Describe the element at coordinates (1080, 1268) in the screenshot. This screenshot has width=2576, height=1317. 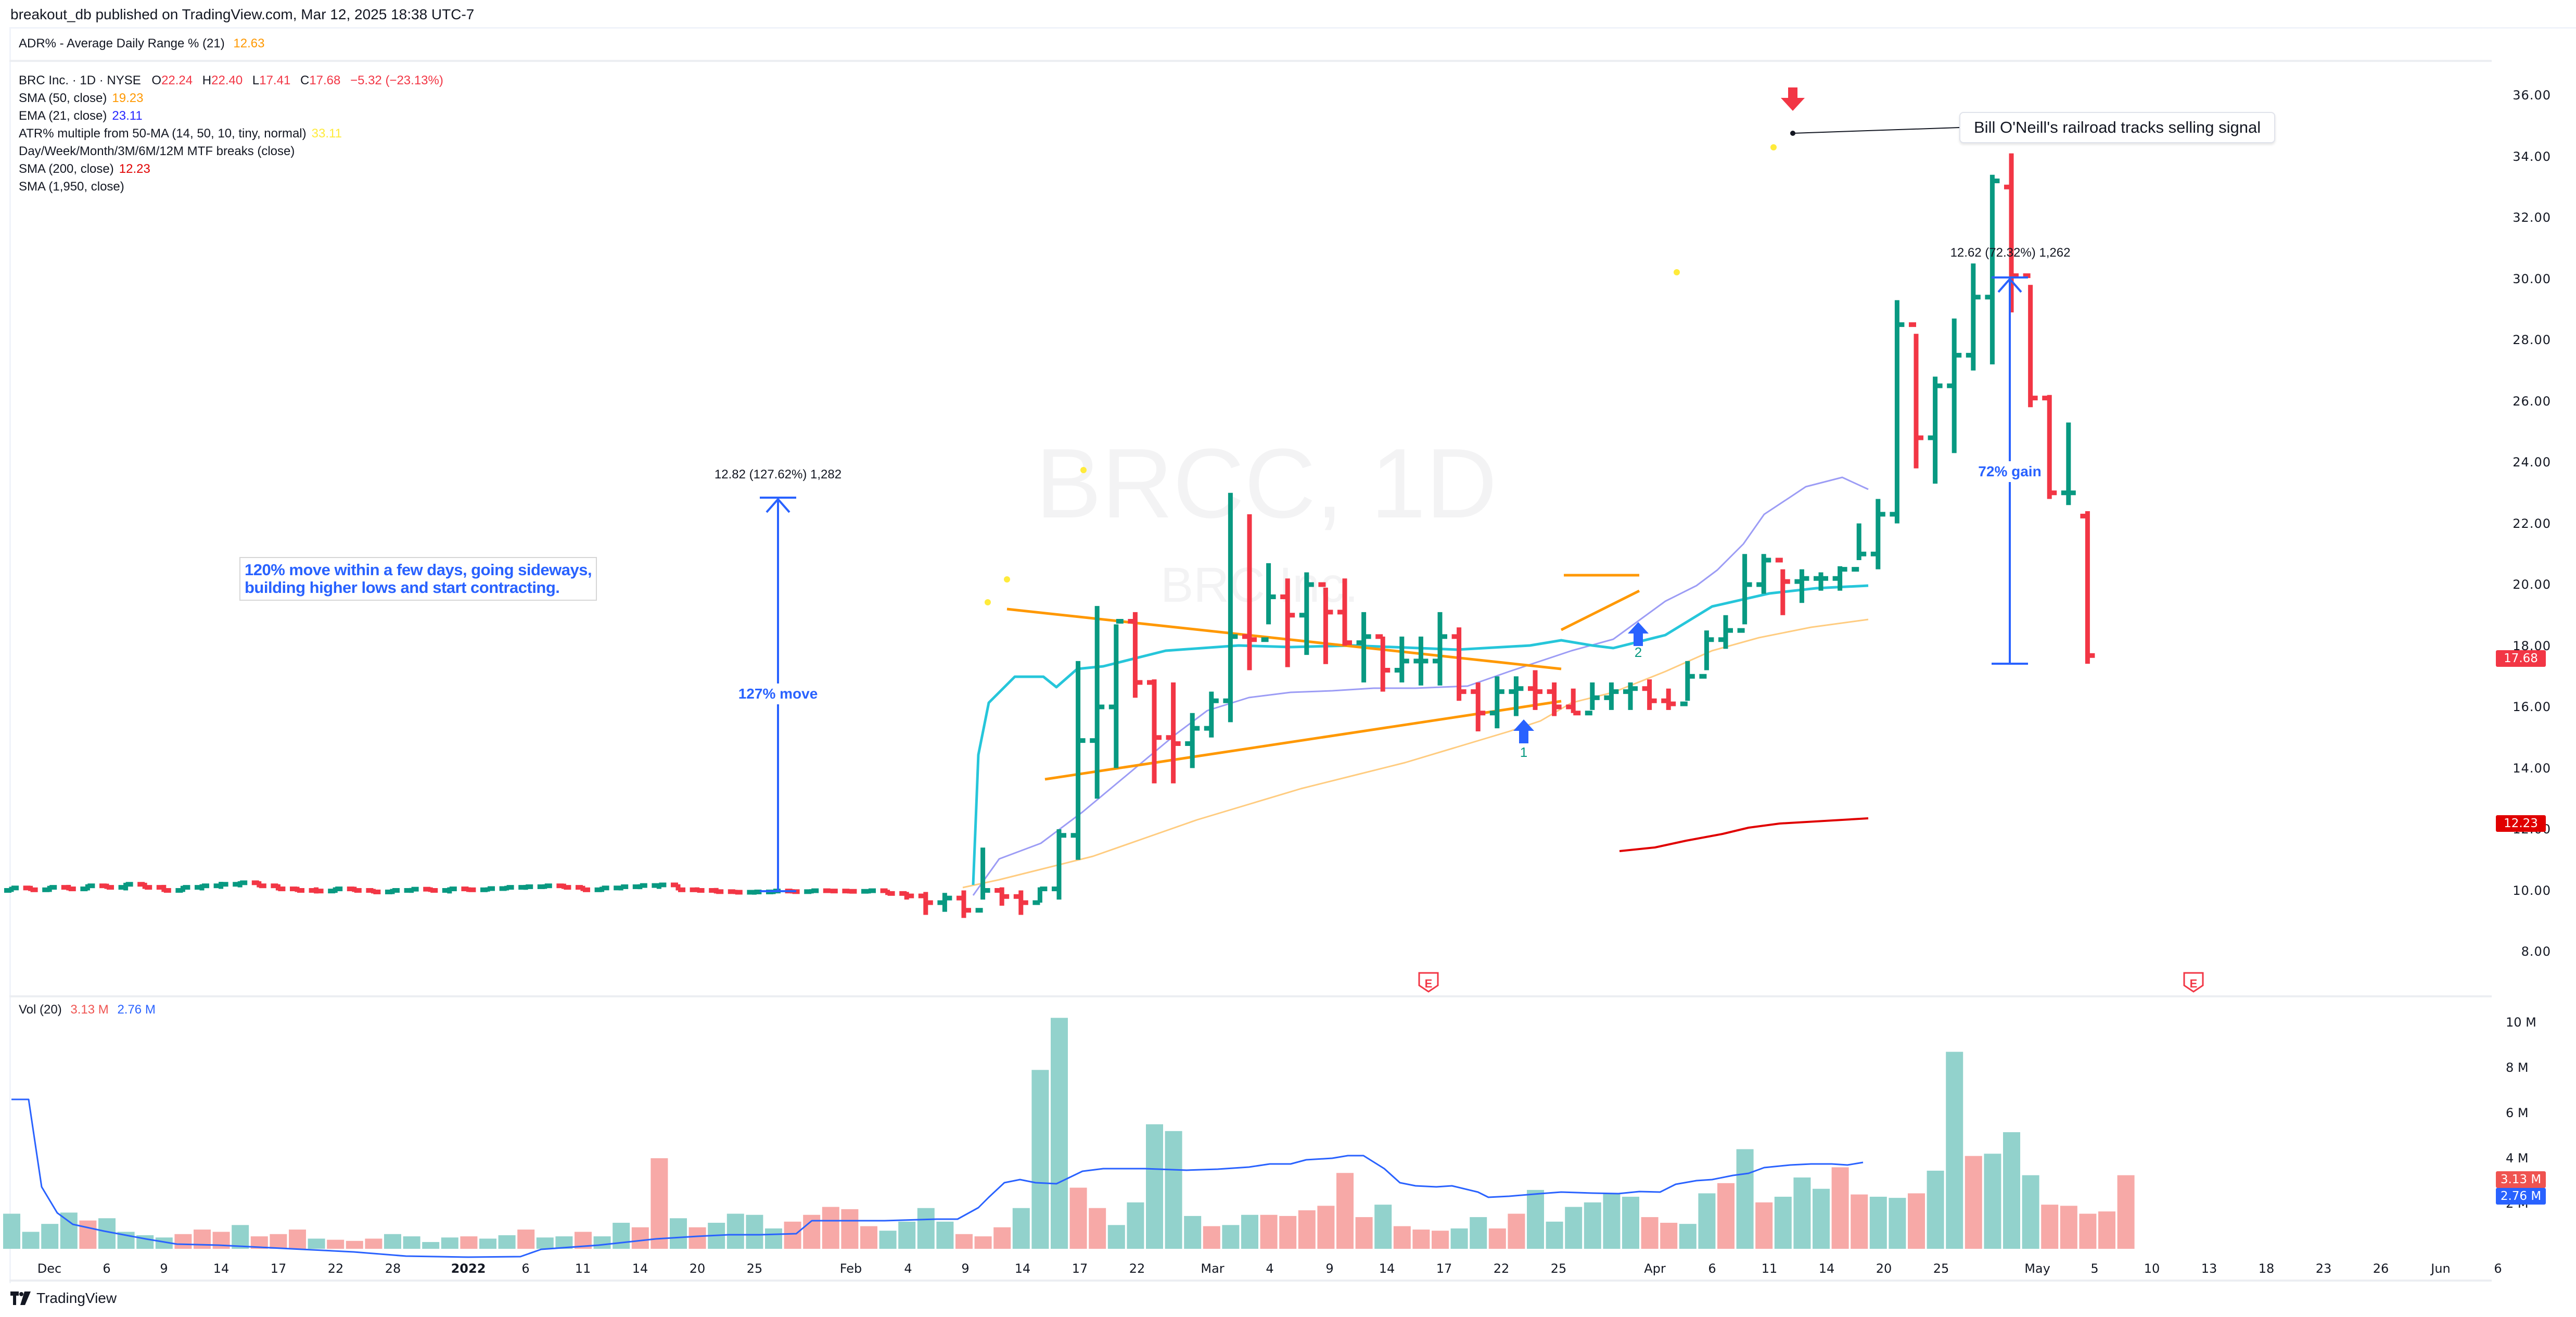
I see `time-axis-label: 17` at that location.